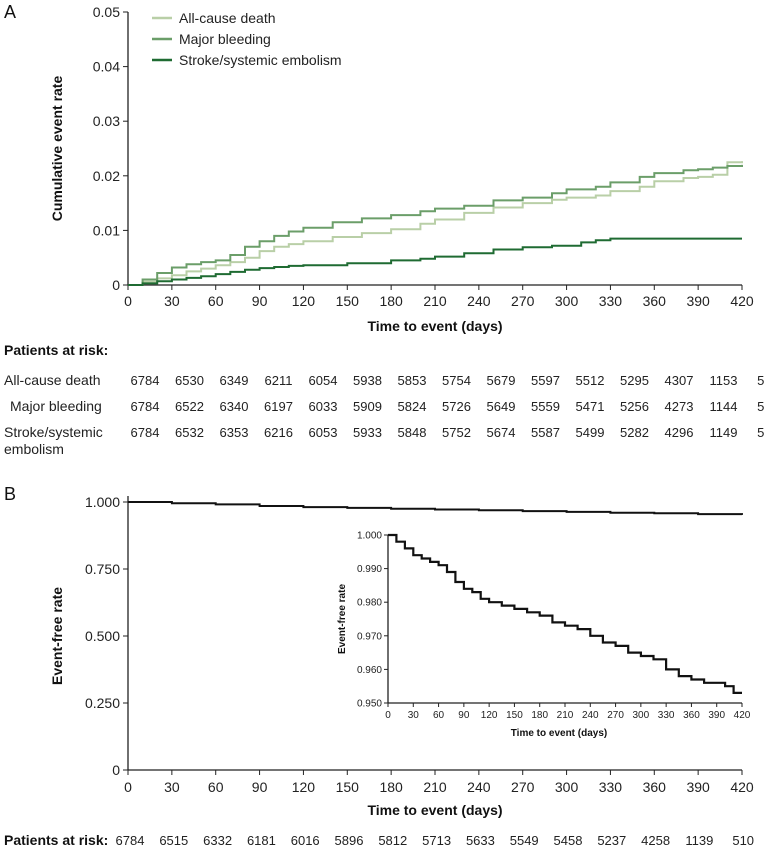  What do you see at coordinates (724, 432) in the screenshot?
I see `risk-value-a-3: 1149` at bounding box center [724, 432].